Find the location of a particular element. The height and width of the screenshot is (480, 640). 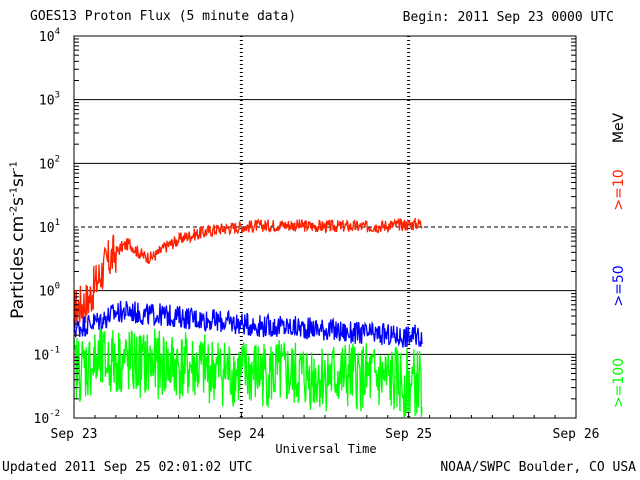

begin-time-label: Begin: 2011 Sep 23 0000 UTC is located at coordinates (508, 17).